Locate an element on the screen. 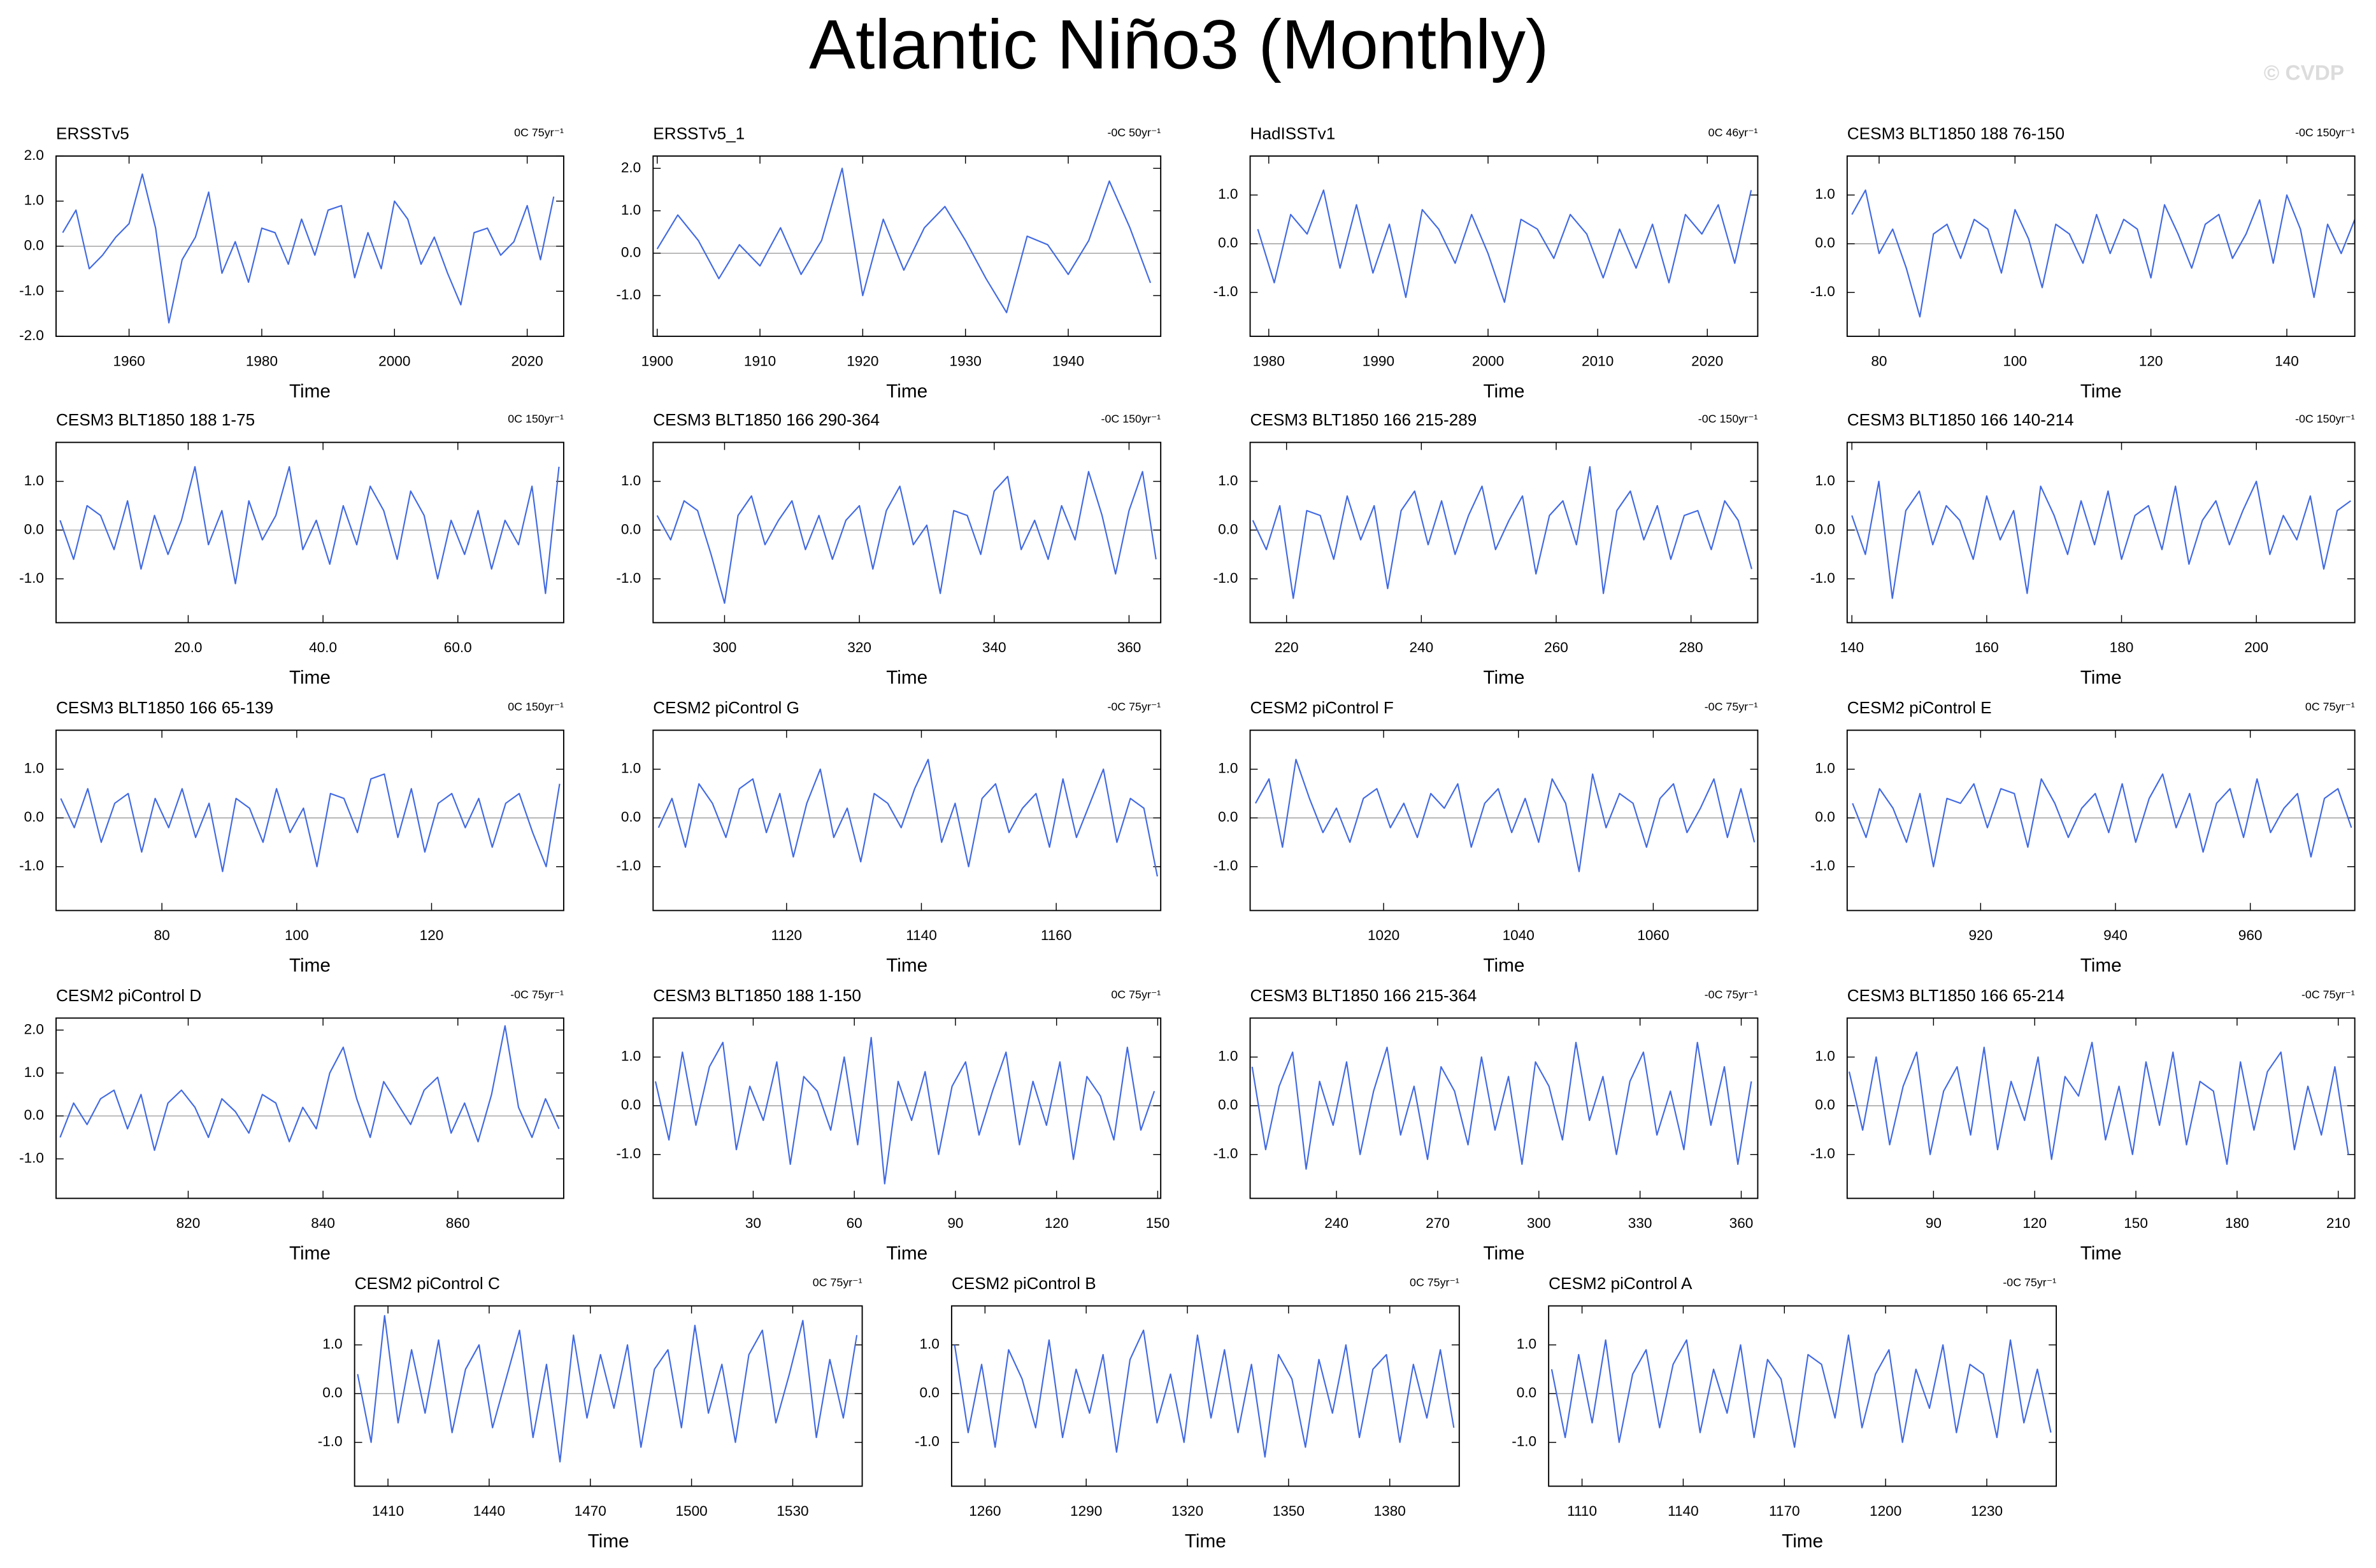  panel-title: CESM3 BLT1850 188 1-75 is located at coordinates (155, 419).